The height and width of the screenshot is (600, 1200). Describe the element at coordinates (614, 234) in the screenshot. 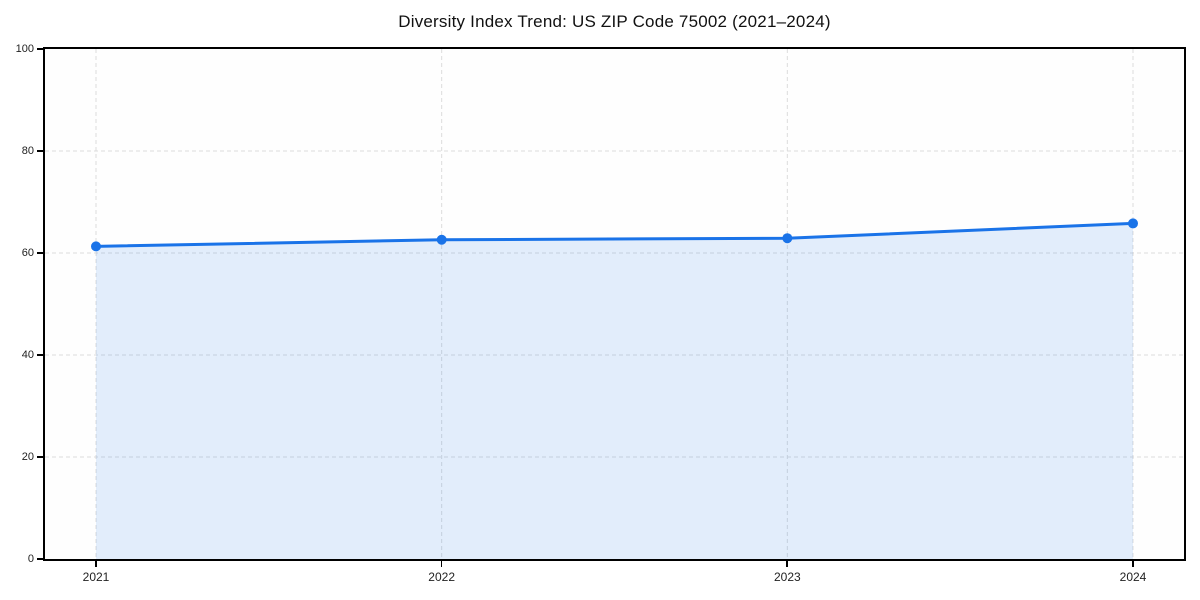

I see `series-line` at that location.